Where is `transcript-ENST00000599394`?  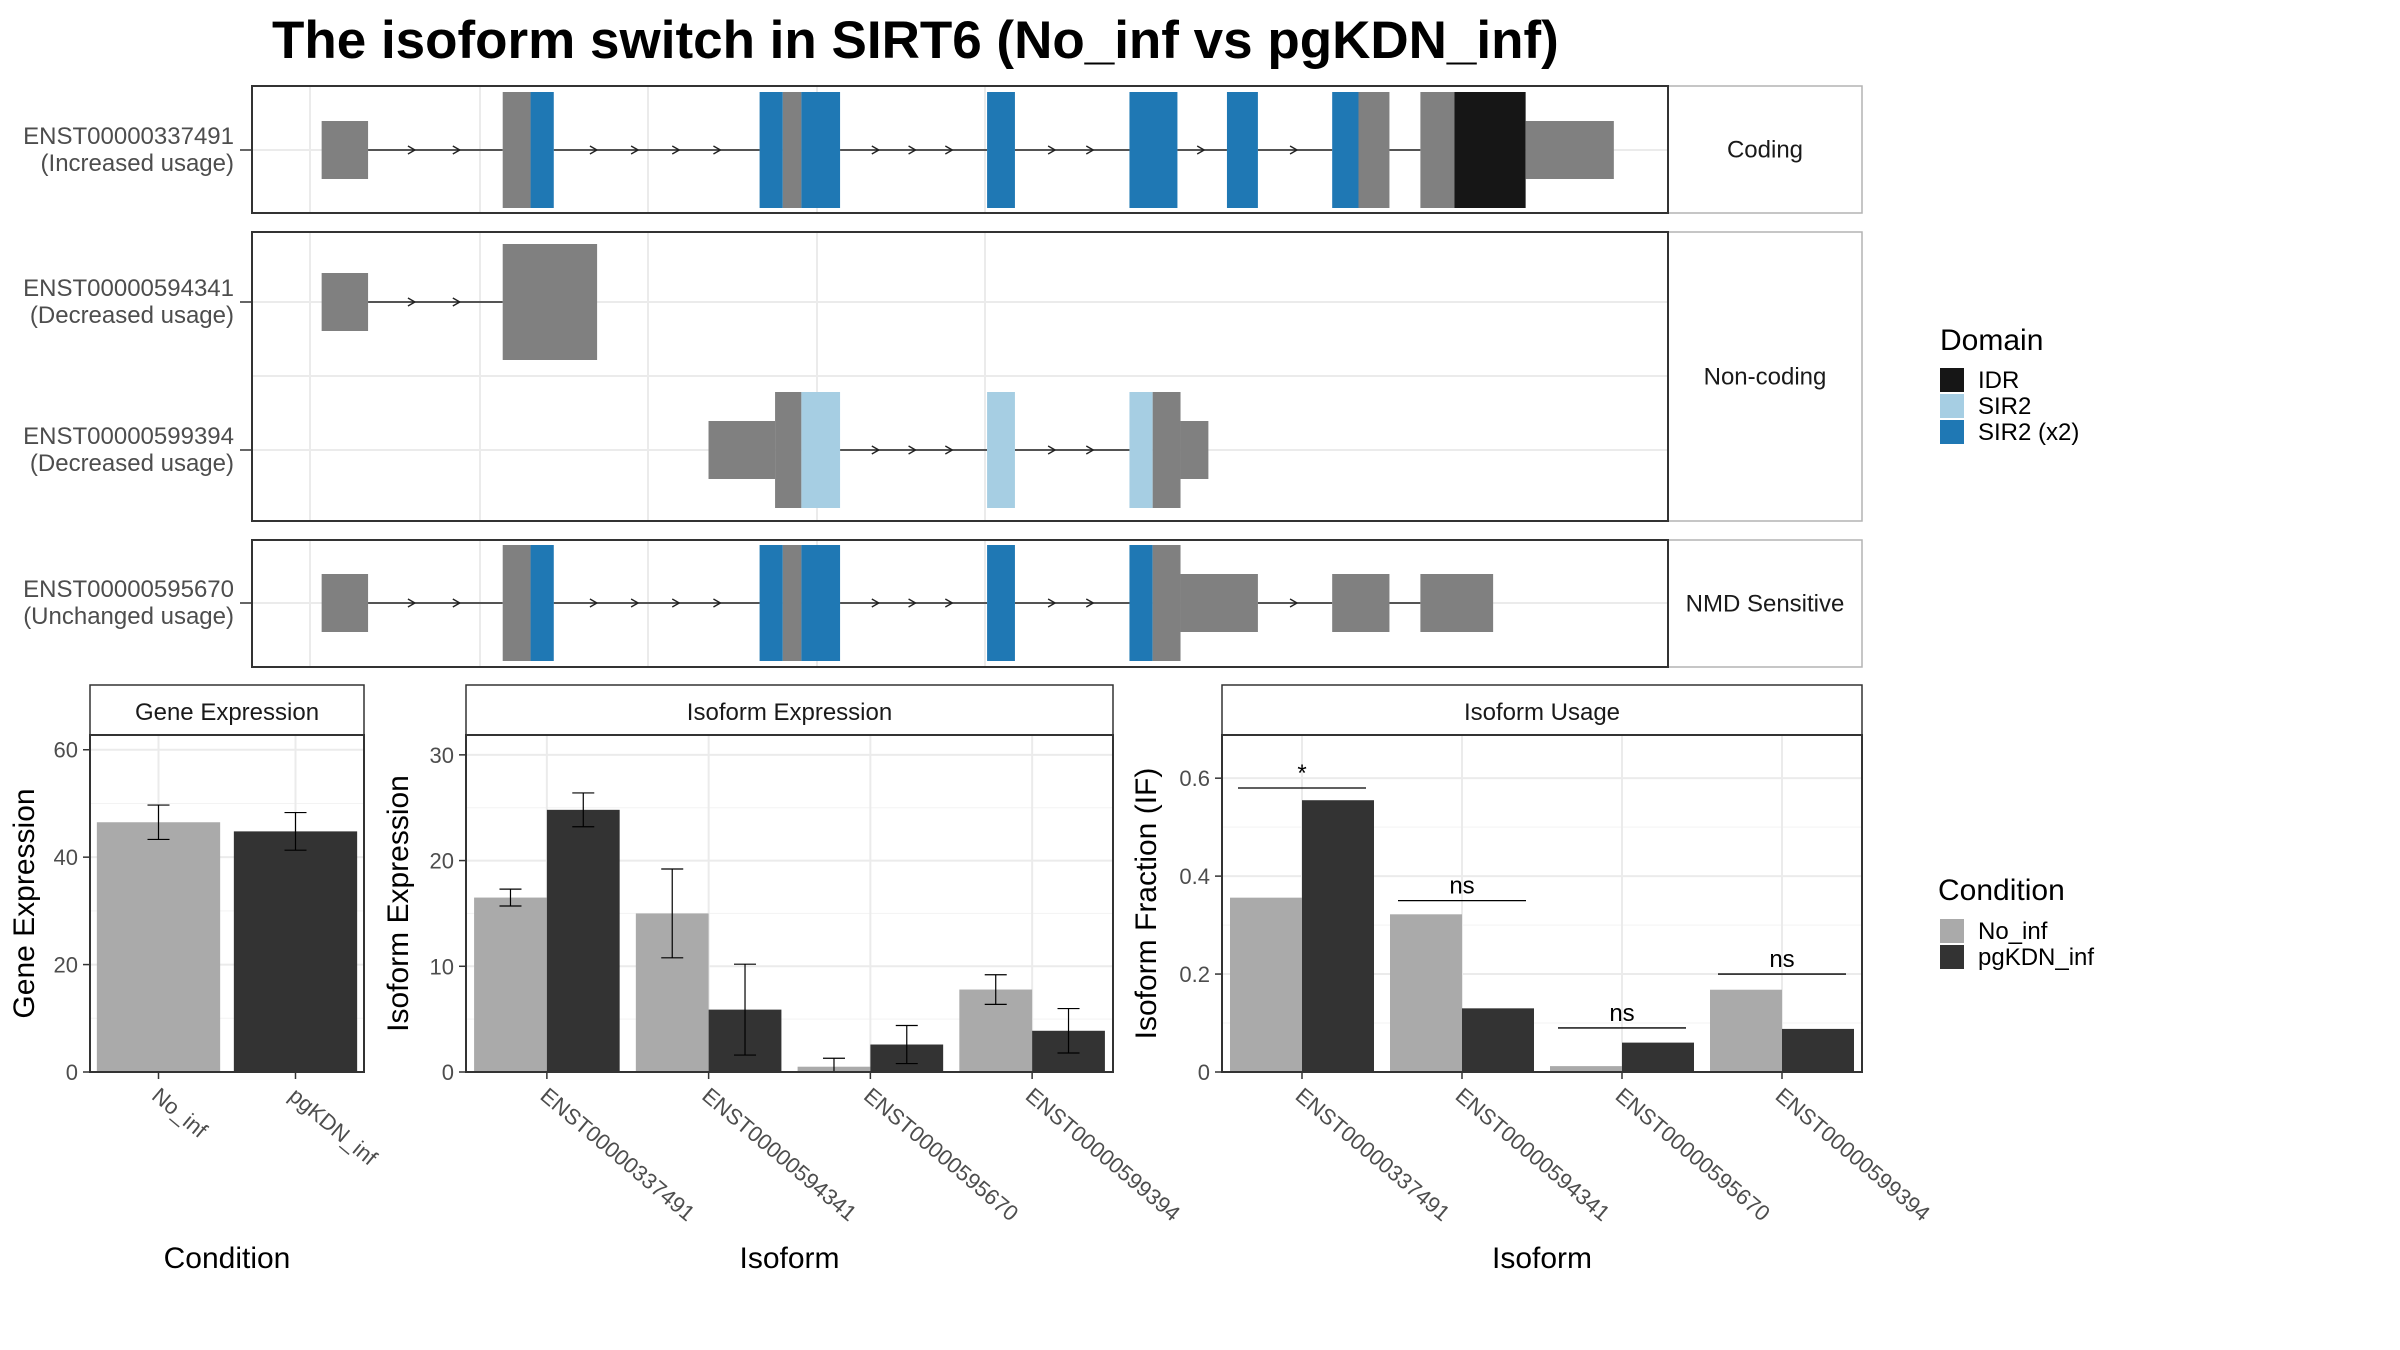
transcript-ENST00000599394 is located at coordinates (958, 450).